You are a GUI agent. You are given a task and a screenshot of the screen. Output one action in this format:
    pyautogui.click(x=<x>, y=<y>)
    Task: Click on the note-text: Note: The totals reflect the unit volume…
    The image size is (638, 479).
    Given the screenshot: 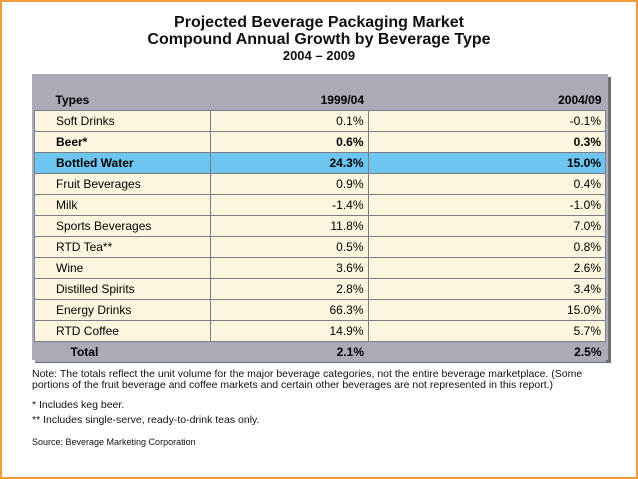 What is the action you would take?
    pyautogui.click(x=307, y=379)
    